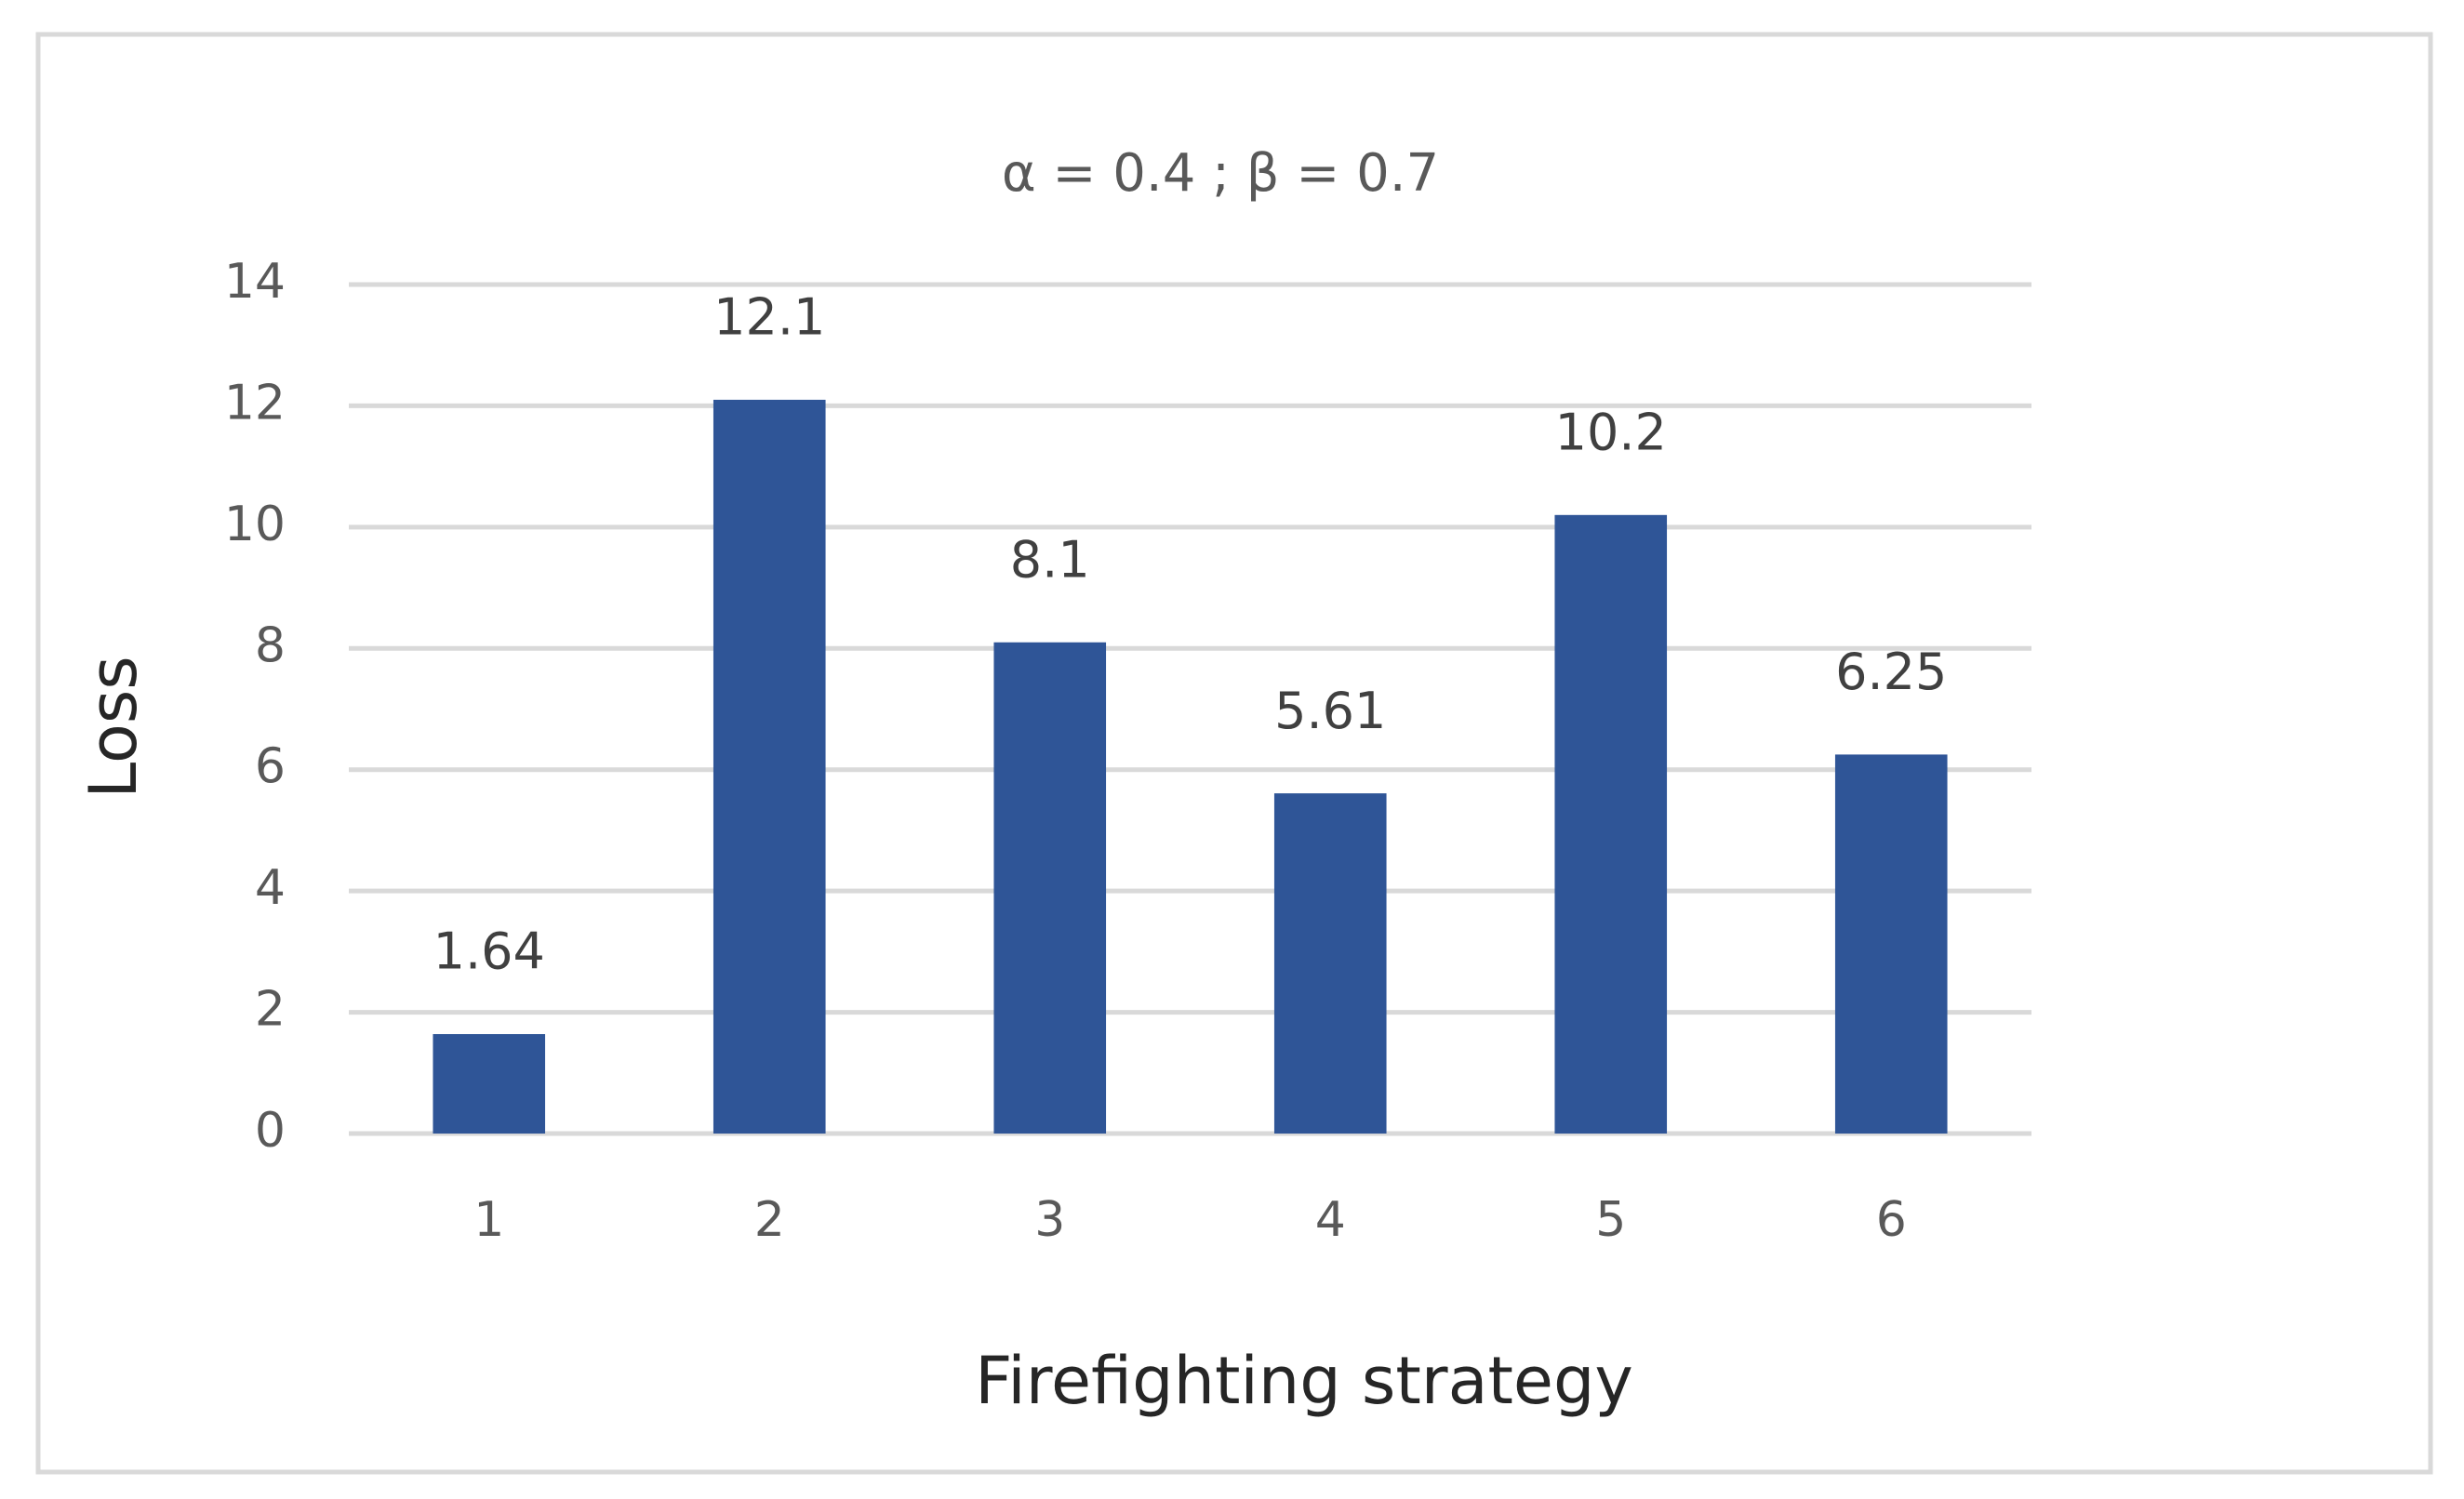 The width and height of the screenshot is (2464, 1499). What do you see at coordinates (1330, 711) in the screenshot?
I see `data-label: 5.61` at bounding box center [1330, 711].